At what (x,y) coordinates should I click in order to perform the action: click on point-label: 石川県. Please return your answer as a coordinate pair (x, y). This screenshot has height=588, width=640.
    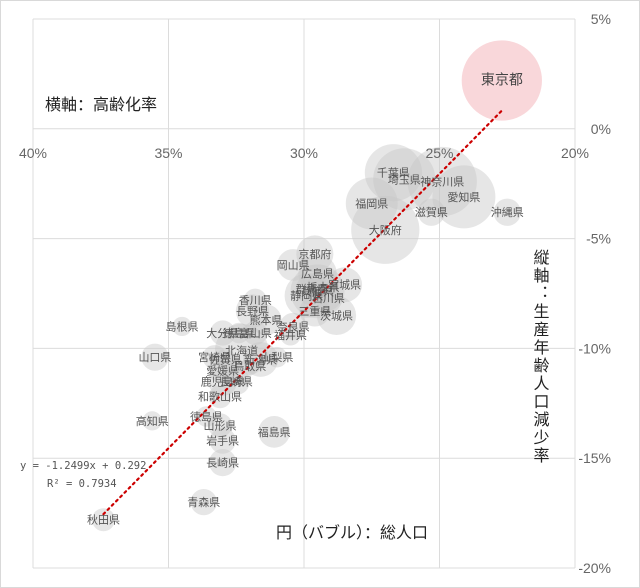
    Looking at the image, I should click on (328, 298).